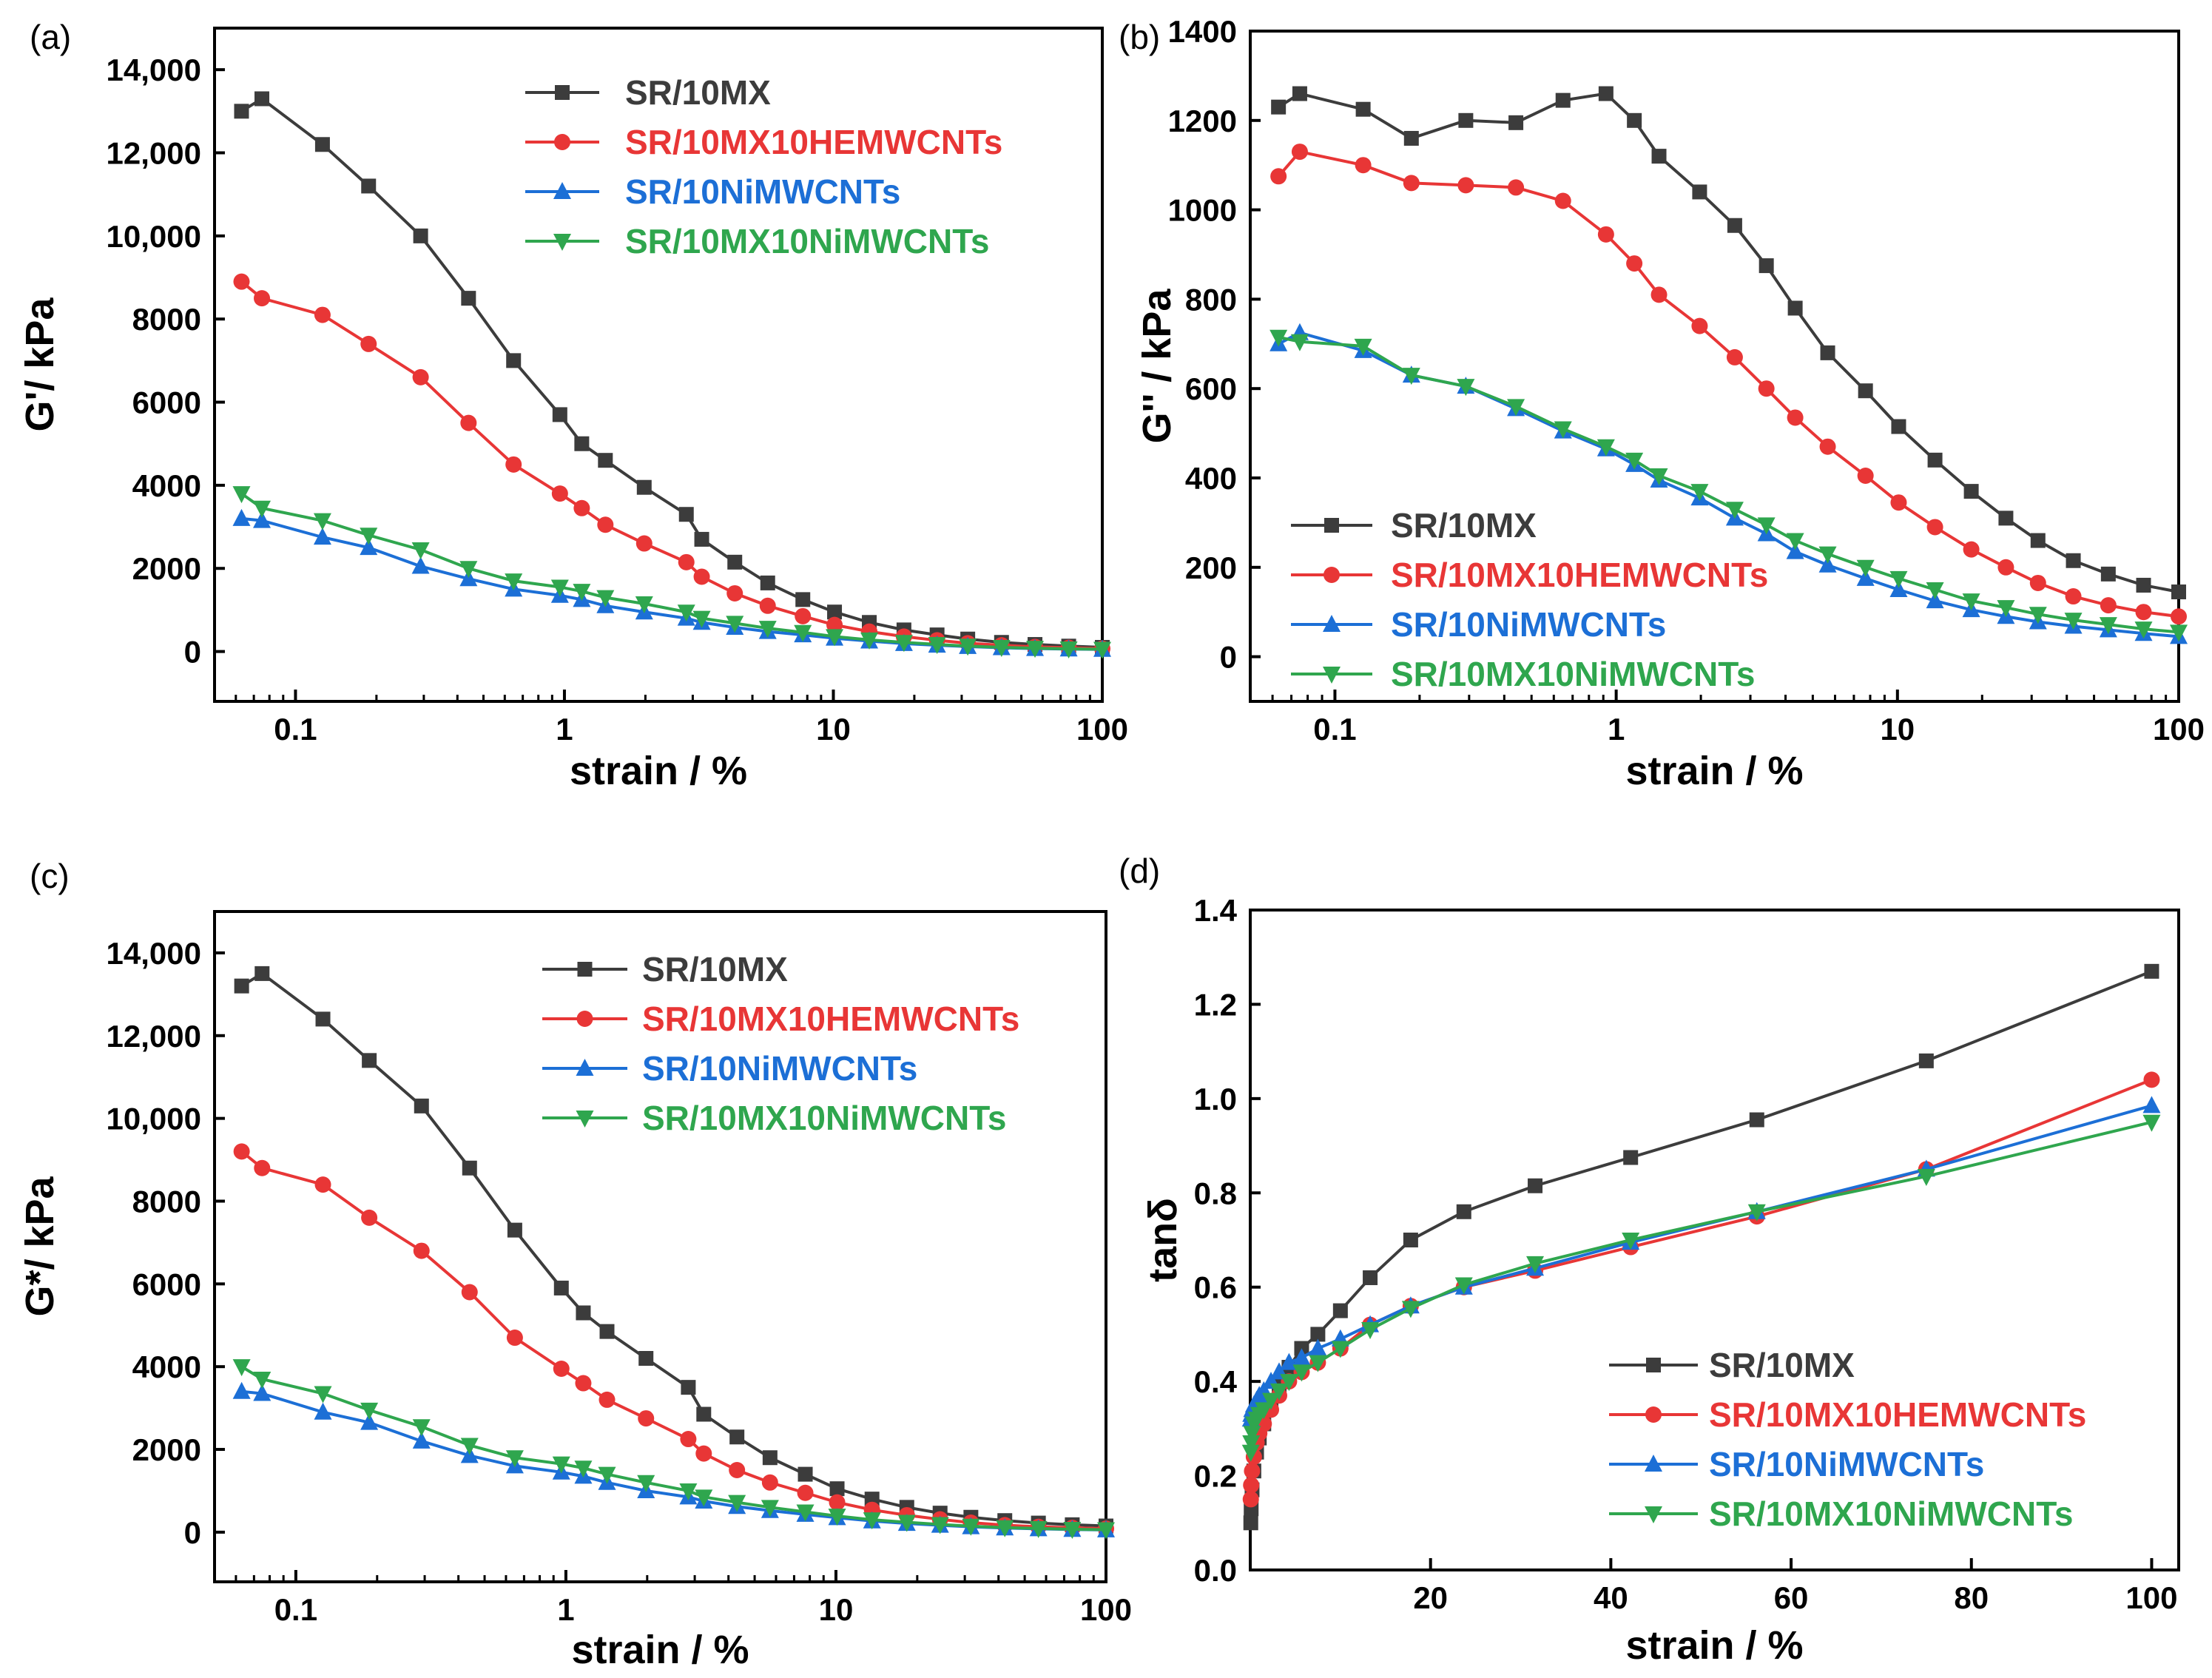  I want to click on legend-marker-d-sr-10mx10nimwcnts, so click(1653, 1514).